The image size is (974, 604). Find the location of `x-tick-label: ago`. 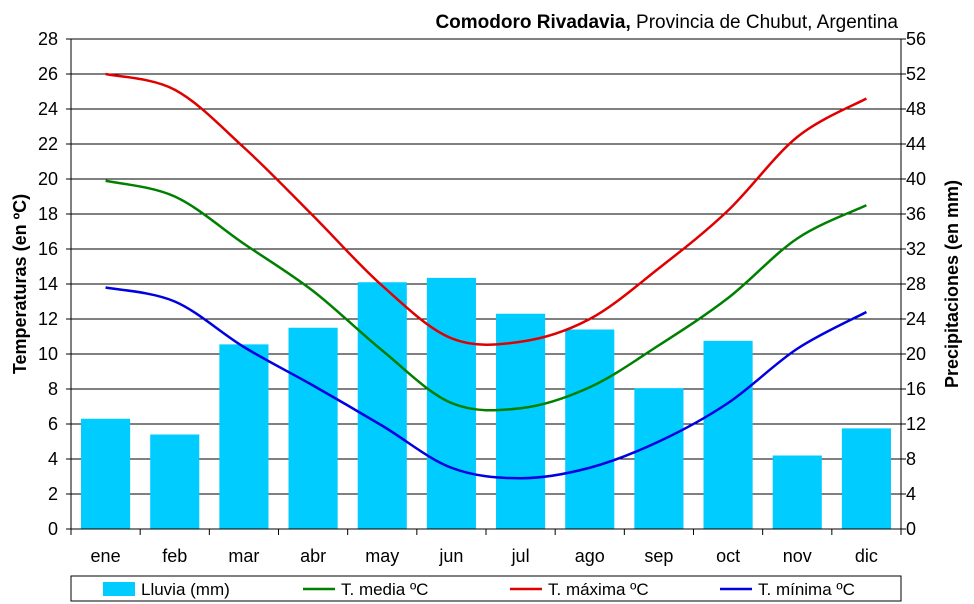

x-tick-label: ago is located at coordinates (590, 556).